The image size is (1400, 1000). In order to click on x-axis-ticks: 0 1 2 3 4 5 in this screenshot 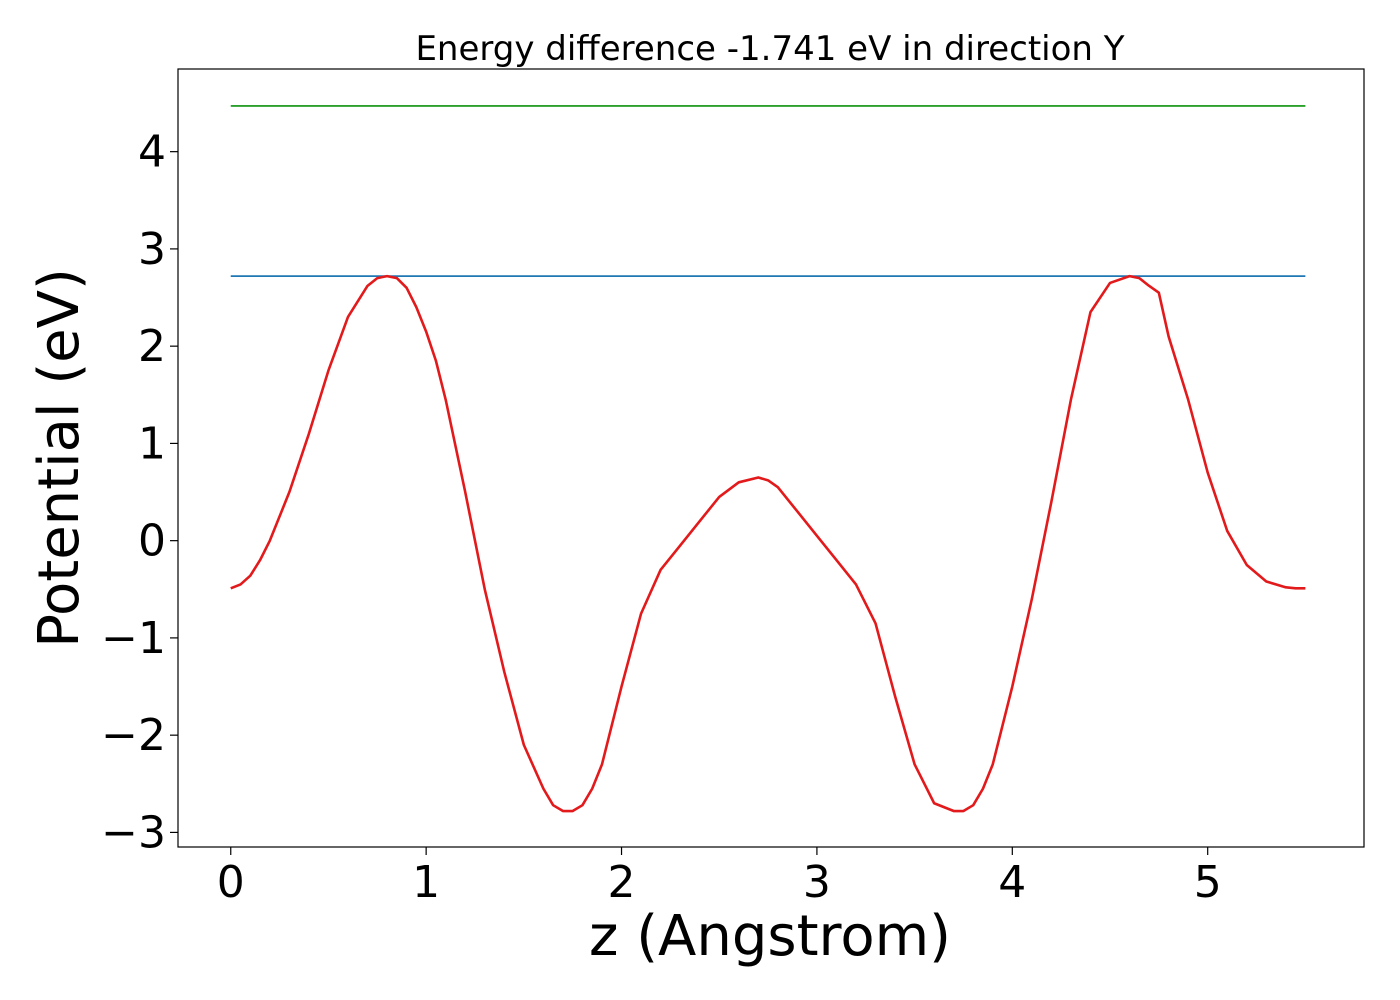, I will do `click(719, 877)`.